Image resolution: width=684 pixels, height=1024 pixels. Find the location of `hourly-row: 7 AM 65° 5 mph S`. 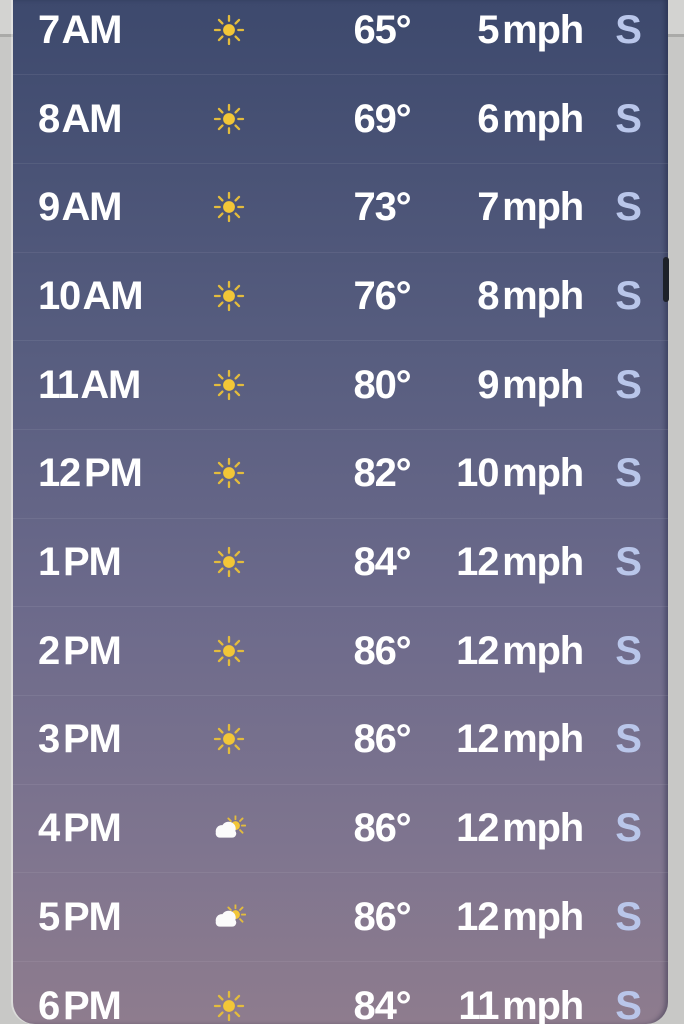

hourly-row: 7 AM 65° 5 mph S is located at coordinates (340, 37).